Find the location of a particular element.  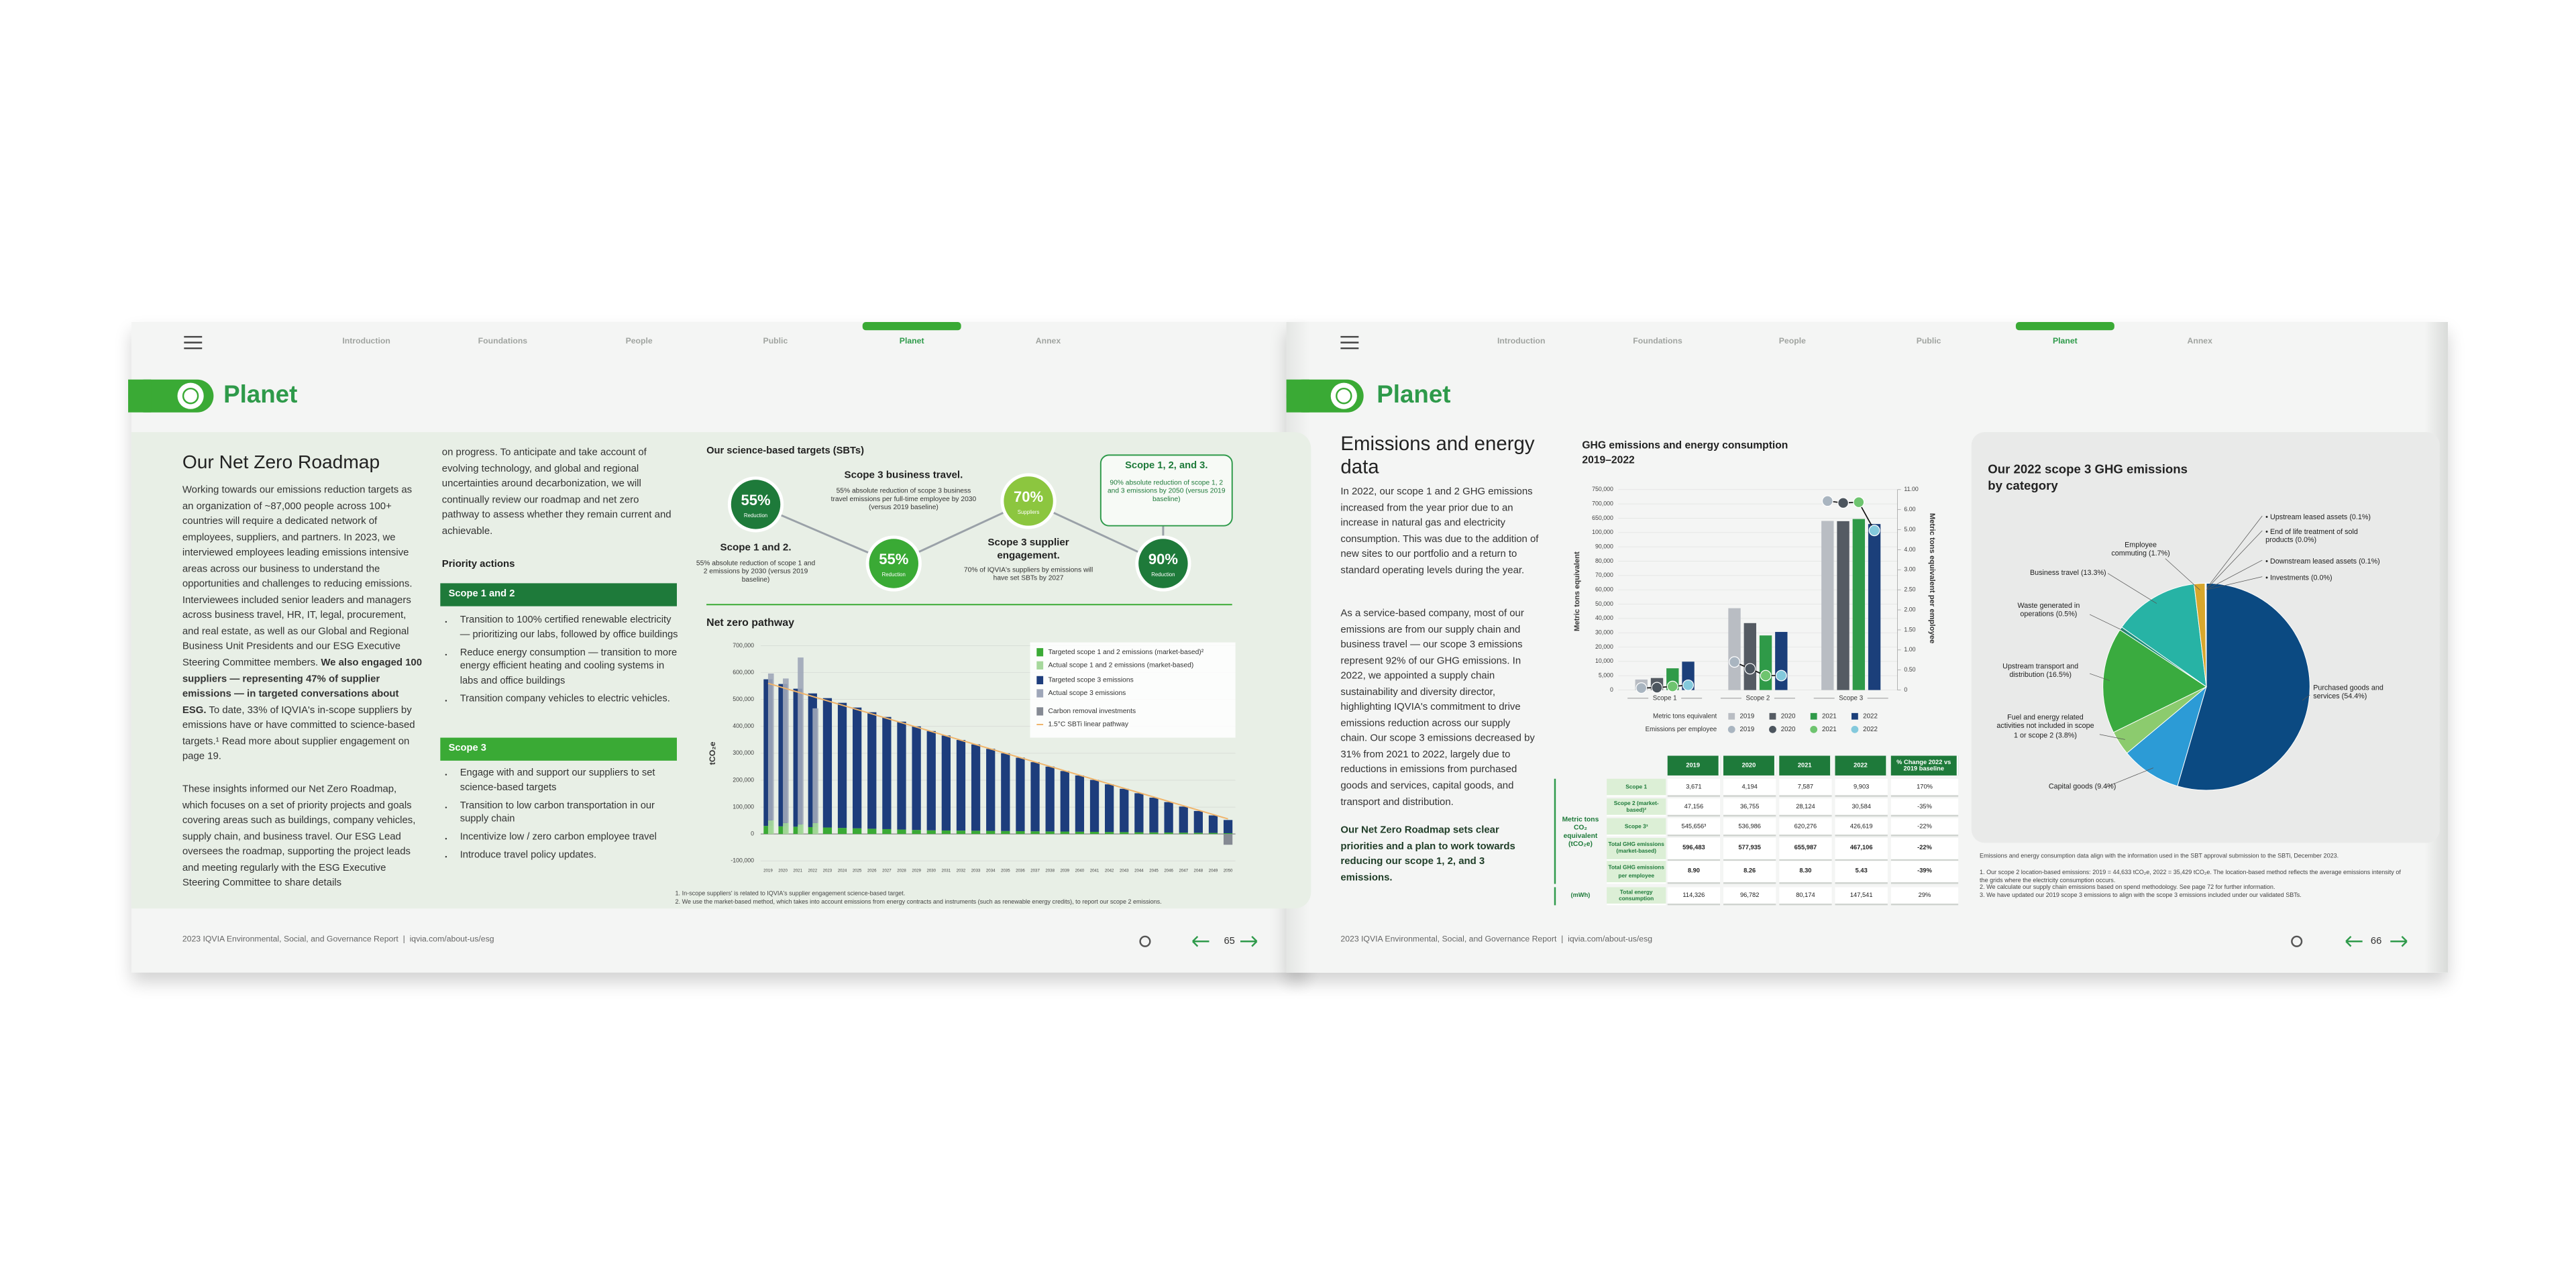

y-tick-label: 5,000 is located at coordinates (1606, 675).